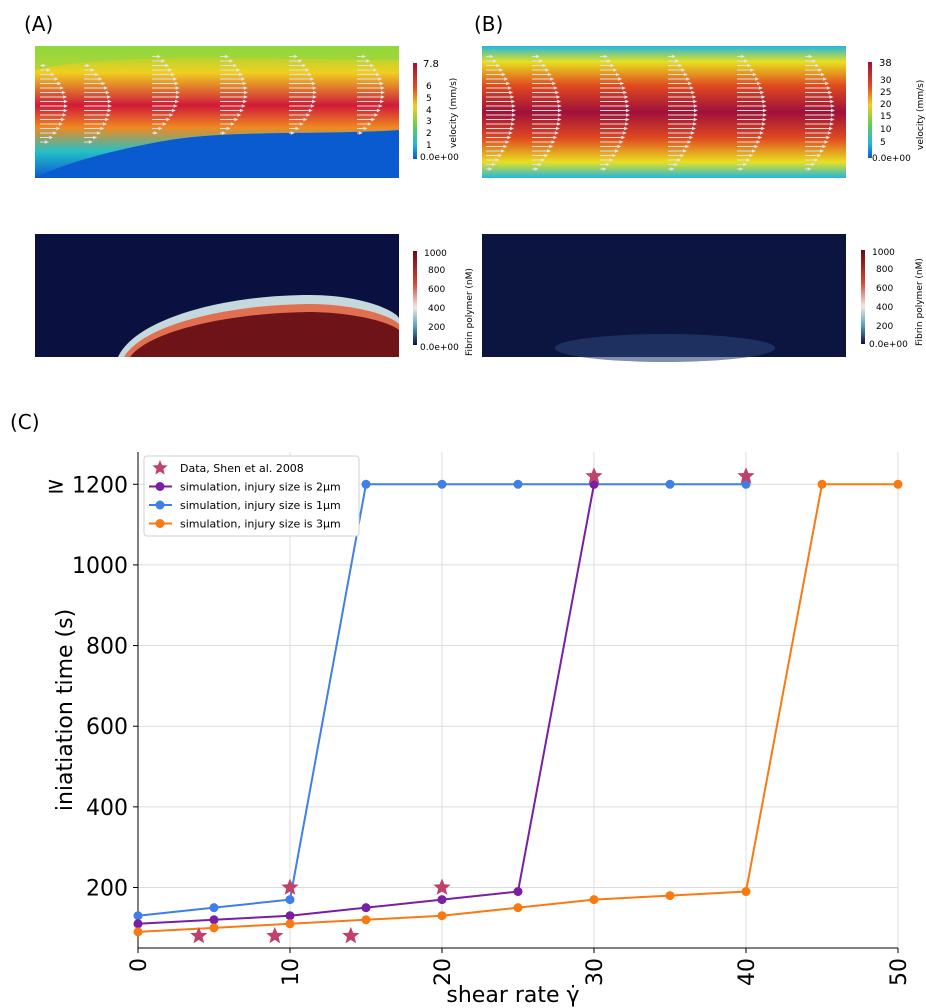 The height and width of the screenshot is (1008, 926). I want to click on data-star, so click(199, 935).